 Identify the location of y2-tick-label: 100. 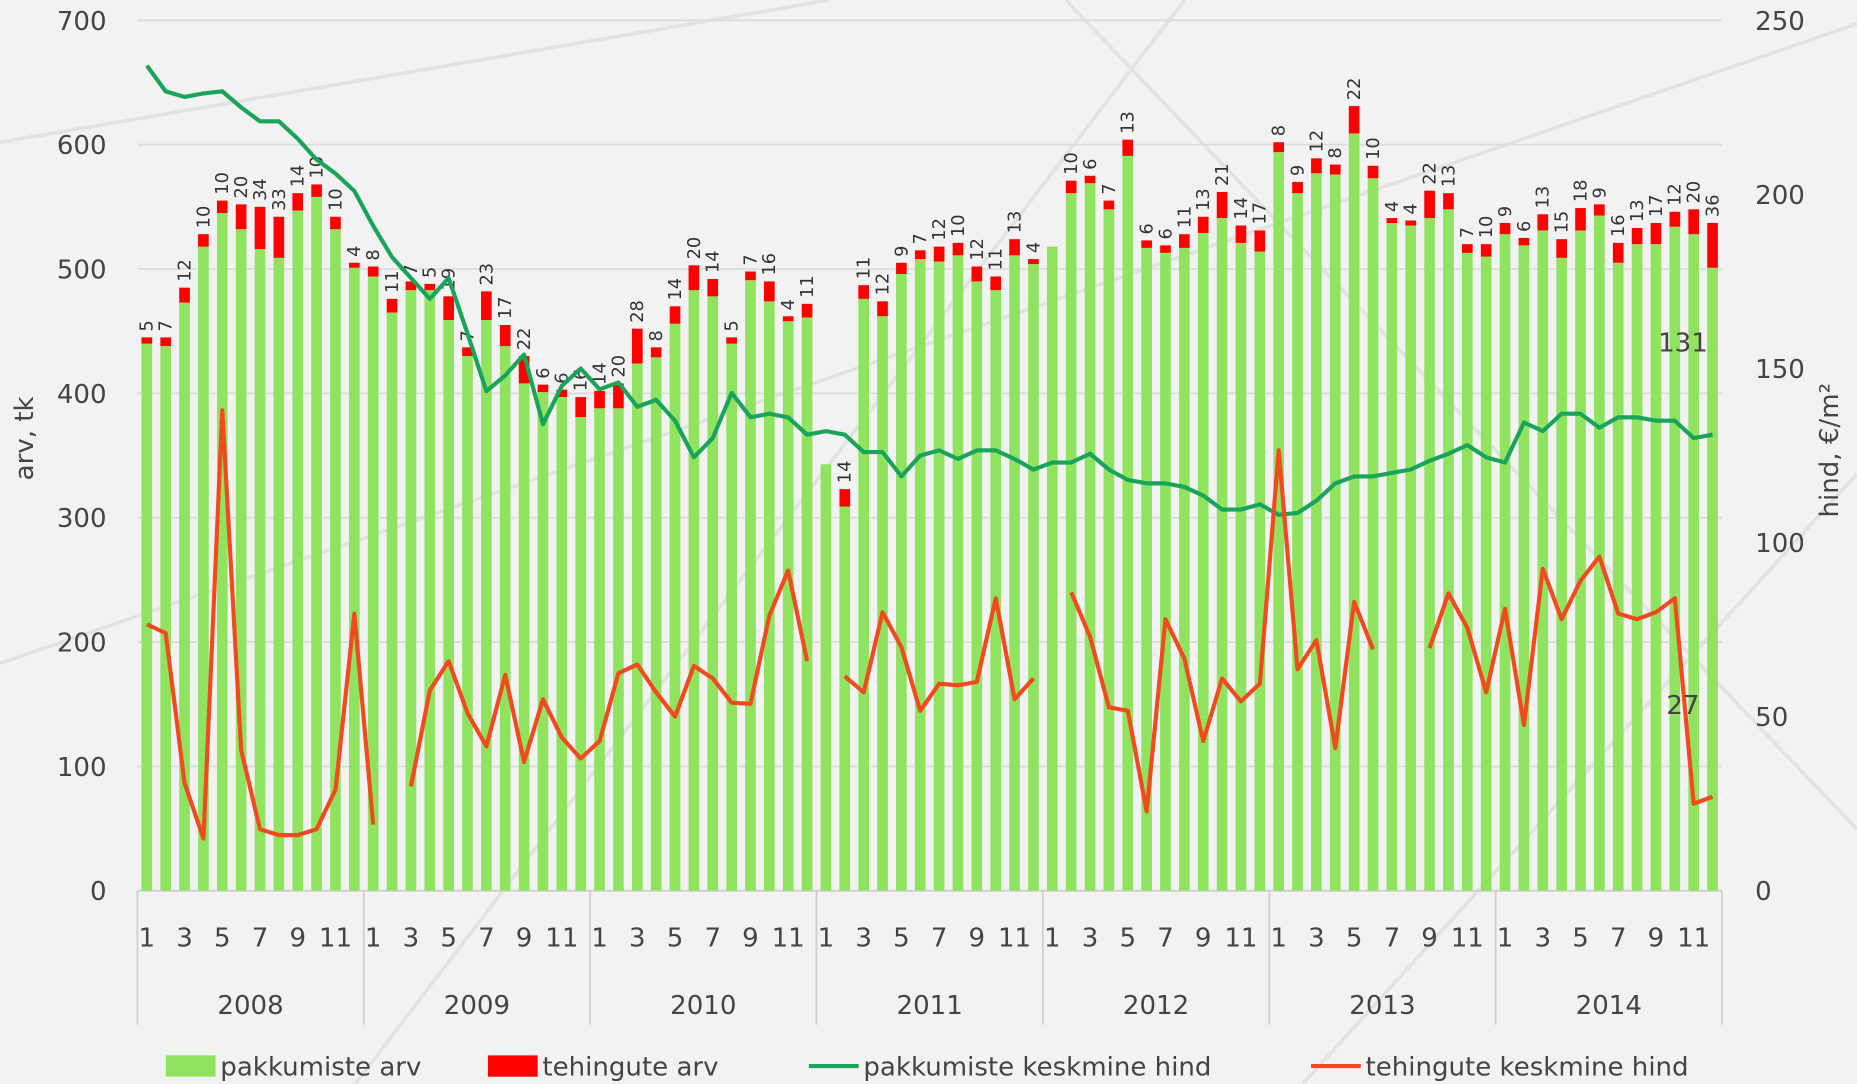
(1780, 544).